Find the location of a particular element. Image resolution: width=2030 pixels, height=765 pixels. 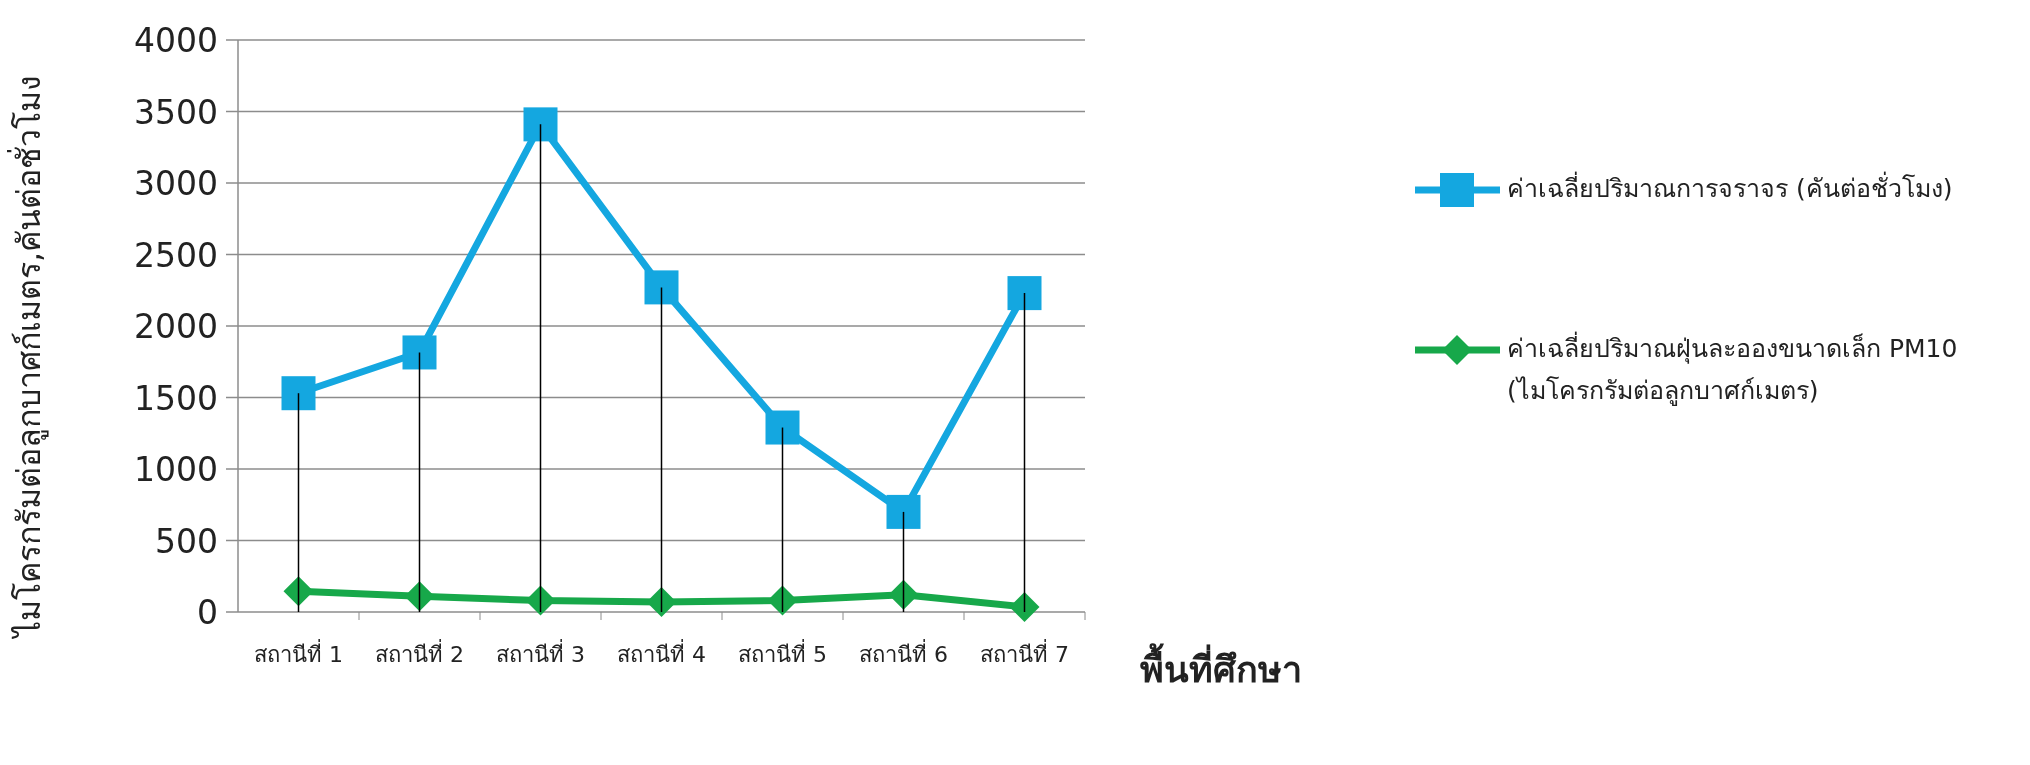

y-tick-label: 3000 is located at coordinates (176, 183).